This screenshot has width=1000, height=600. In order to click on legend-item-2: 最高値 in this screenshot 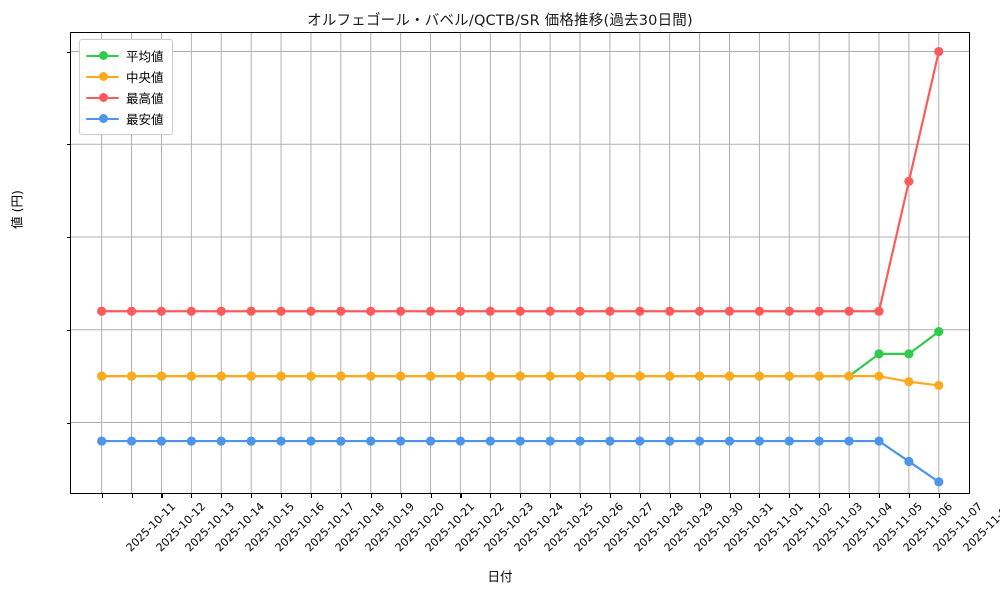, I will do `click(125, 97)`.